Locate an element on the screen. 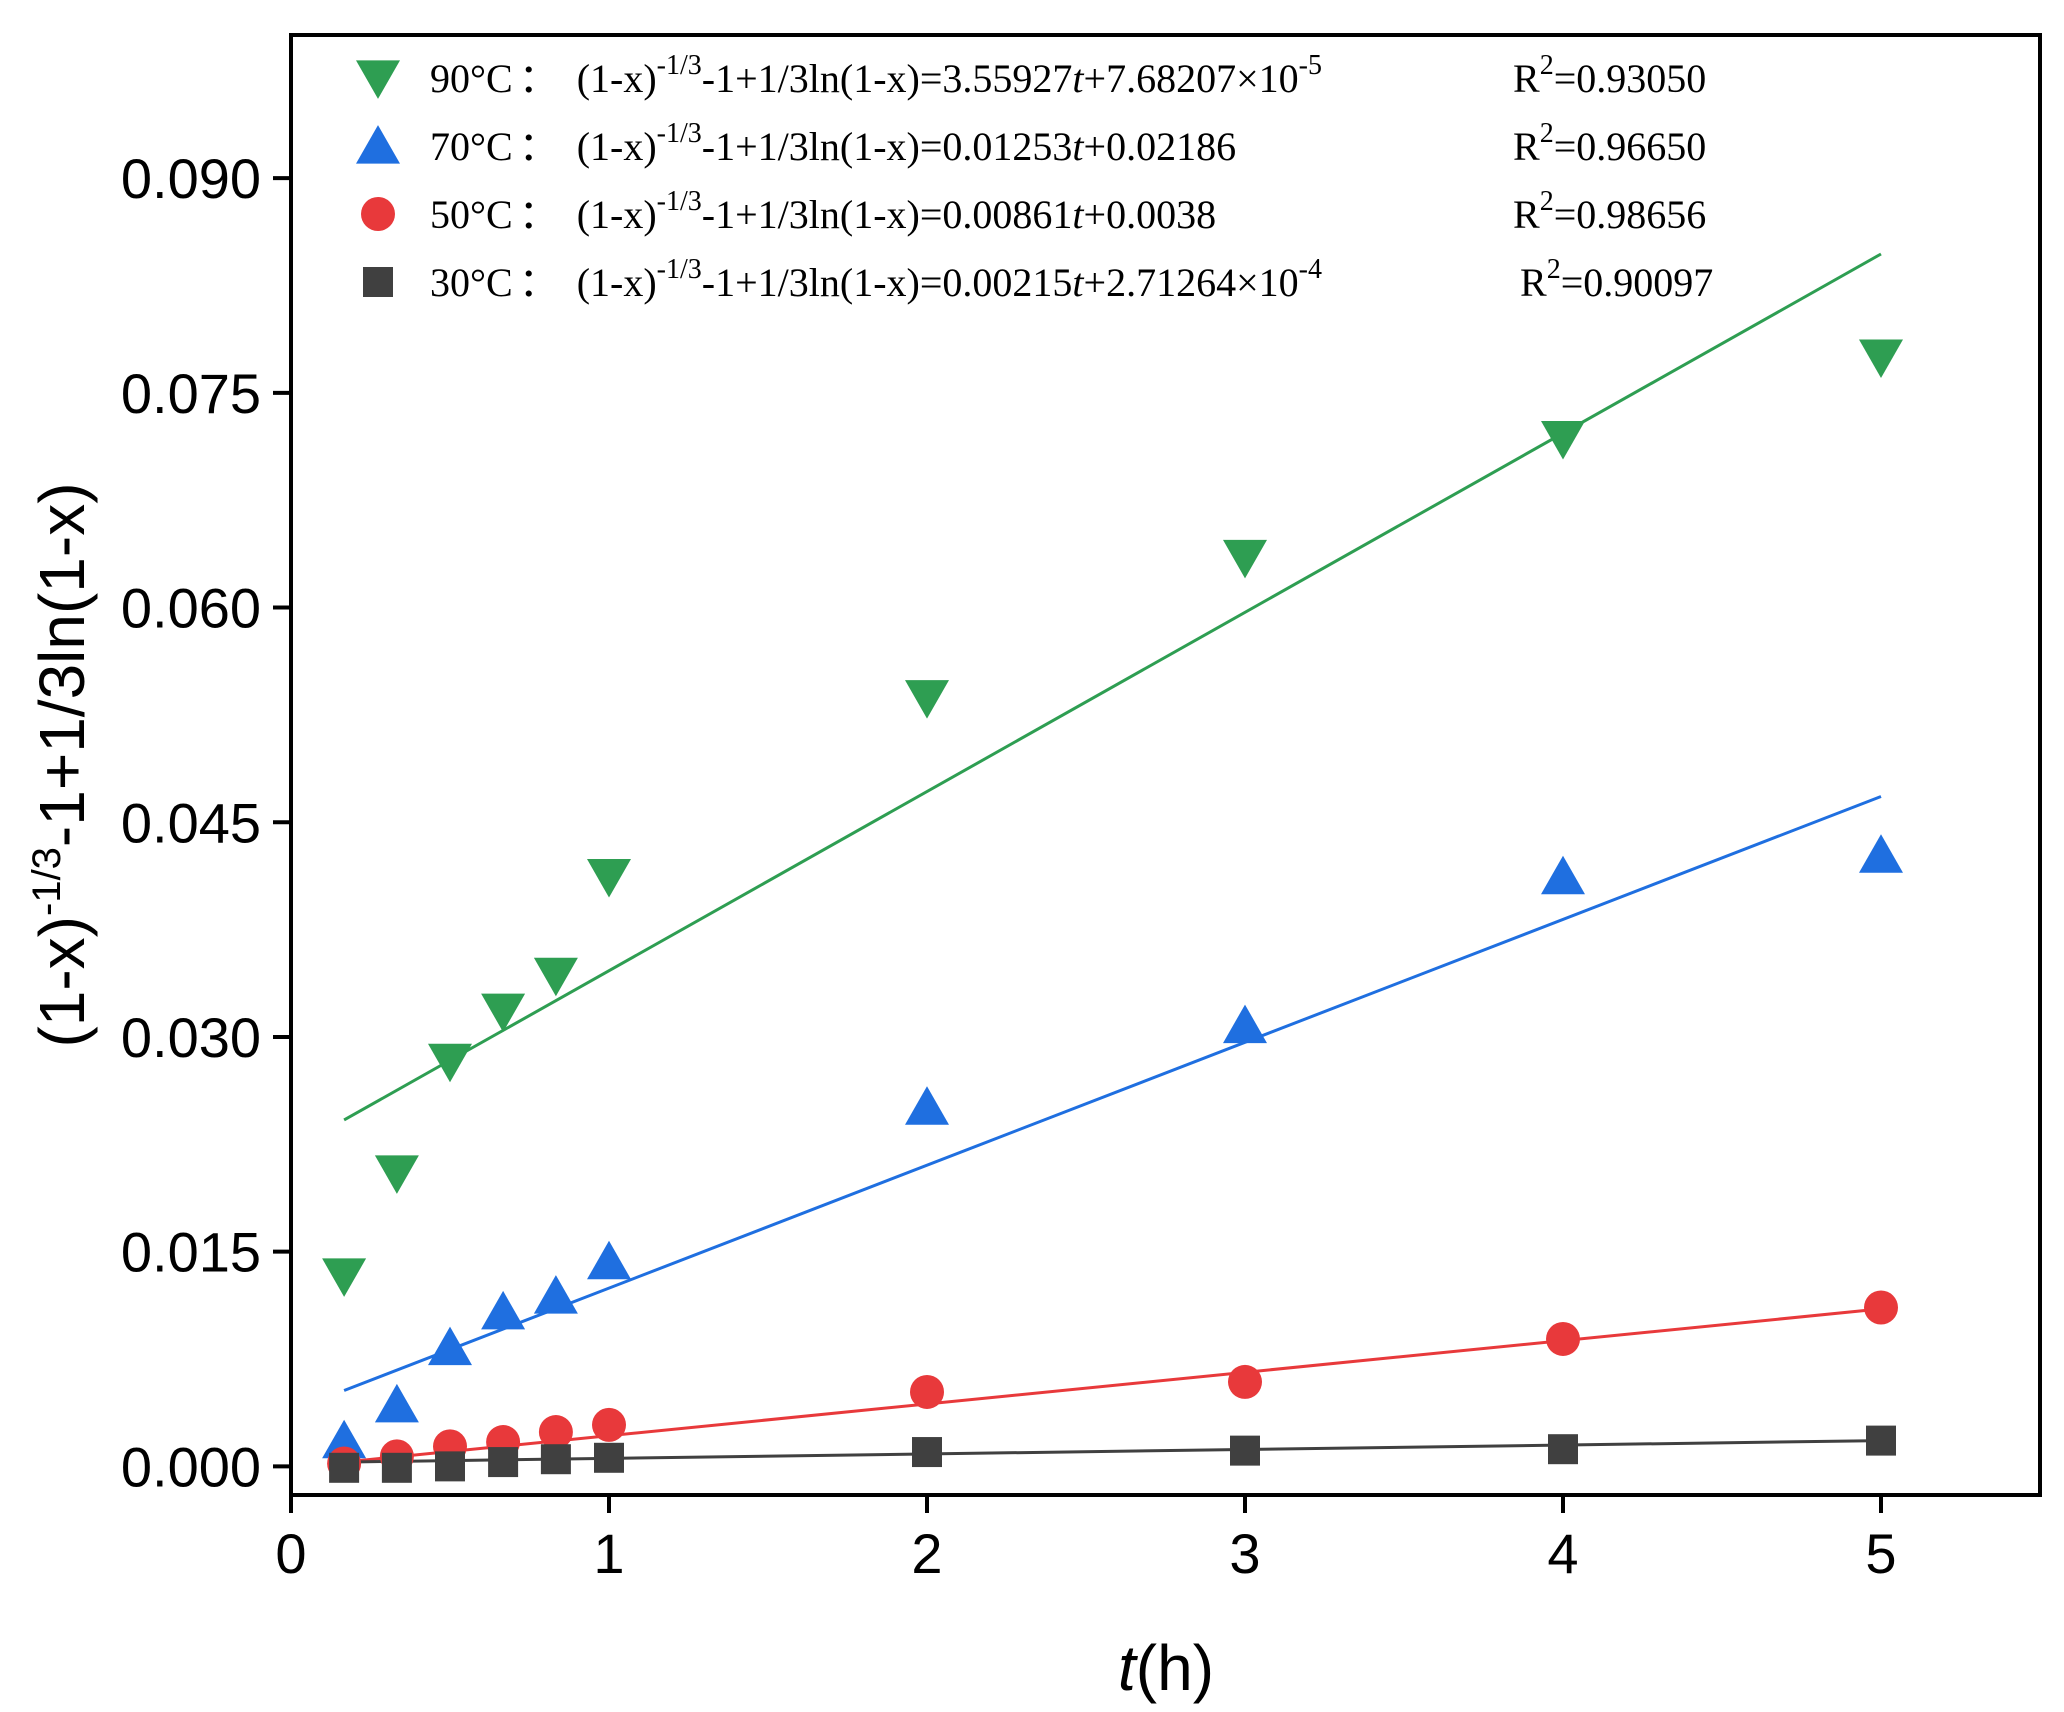  legend-text-part: 70°C is located at coordinates (471, 146).